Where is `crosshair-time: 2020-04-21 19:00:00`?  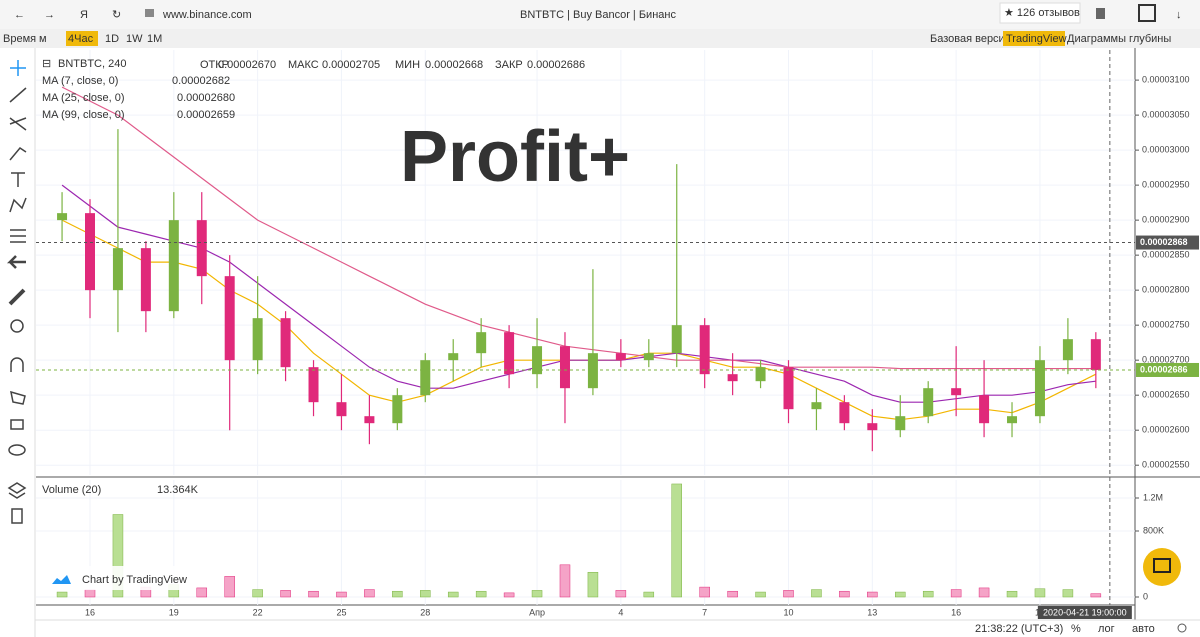
crosshair-time: 2020-04-21 19:00:00 is located at coordinates (1085, 612).